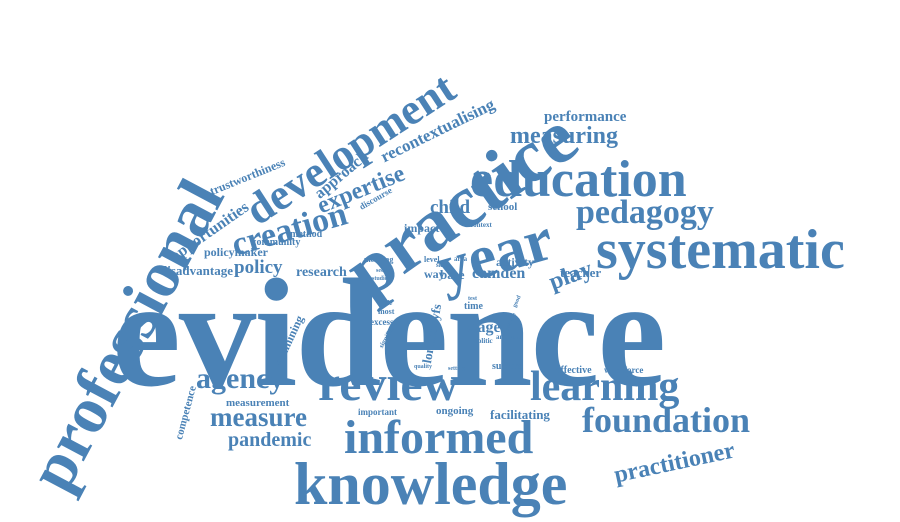  What do you see at coordinates (499, 273) in the screenshot?
I see `word-camden: camden` at bounding box center [499, 273].